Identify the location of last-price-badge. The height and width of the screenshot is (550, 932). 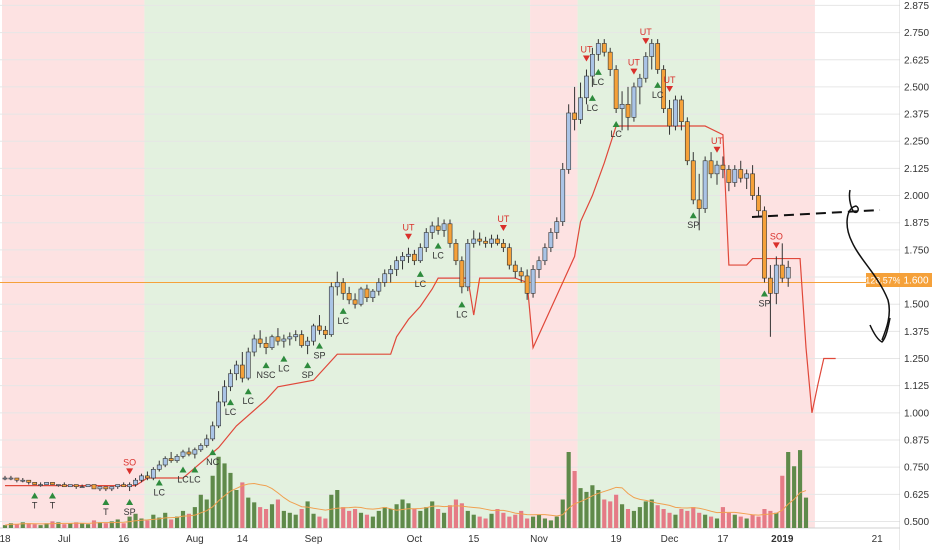
(916, 280).